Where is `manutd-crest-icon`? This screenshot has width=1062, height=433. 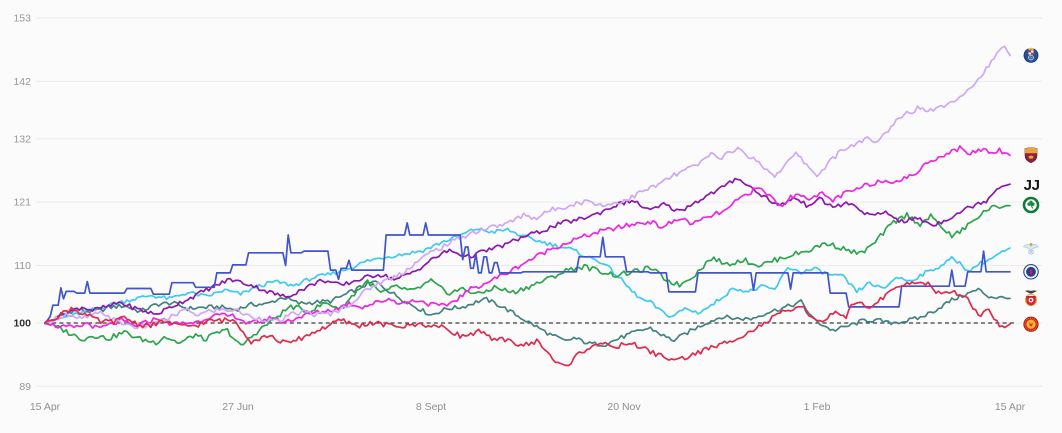 manutd-crest-icon is located at coordinates (1031, 324).